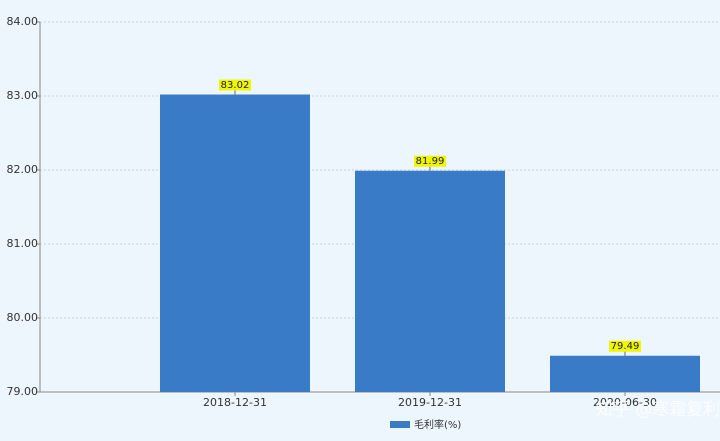 The width and height of the screenshot is (720, 441). What do you see at coordinates (235, 402) in the screenshot?
I see `x-tick-label: 2018-12-31` at bounding box center [235, 402].